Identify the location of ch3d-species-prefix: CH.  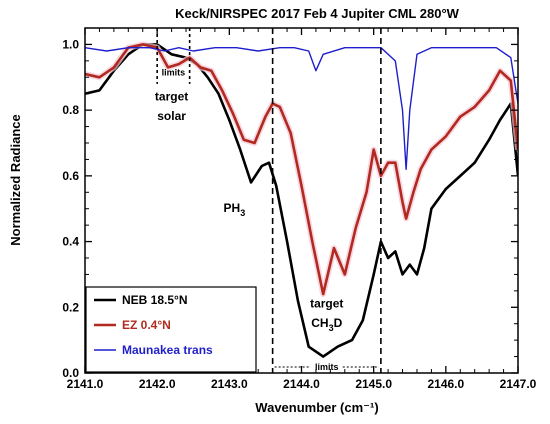
(319, 323).